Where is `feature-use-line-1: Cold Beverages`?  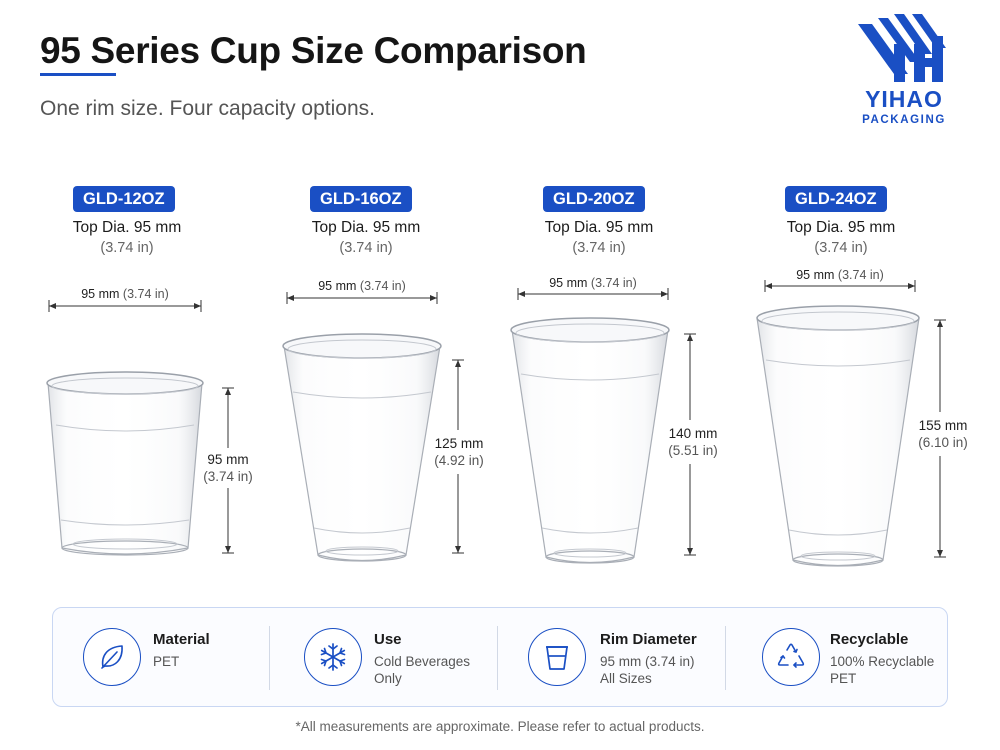 feature-use-line-1: Cold Beverages is located at coordinates (422, 661).